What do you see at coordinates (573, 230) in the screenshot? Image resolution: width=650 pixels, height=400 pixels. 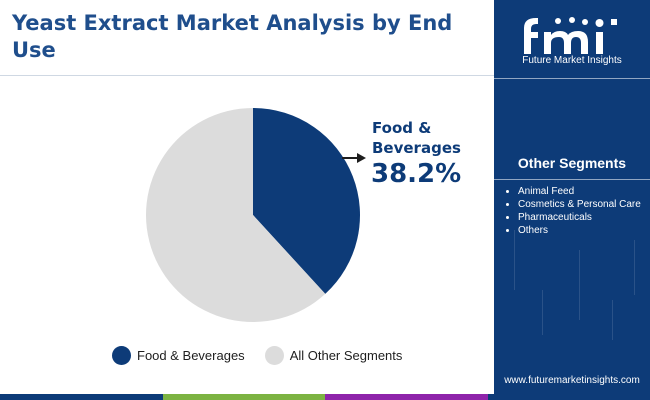 I see `list-item: Others` at bounding box center [573, 230].